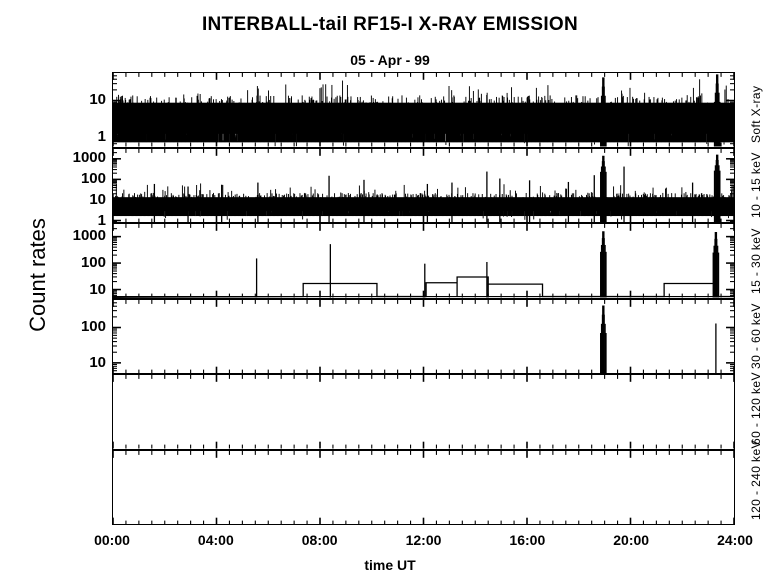 The image size is (780, 579). What do you see at coordinates (215, 540) in the screenshot?
I see `x-tick-label: 04:00` at bounding box center [215, 540].